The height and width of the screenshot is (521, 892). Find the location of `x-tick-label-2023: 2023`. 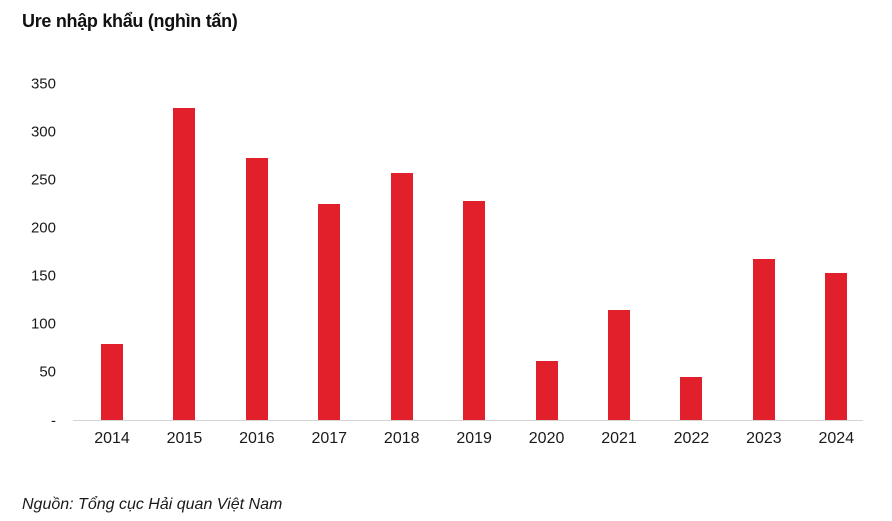

x-tick-label-2023: 2023 is located at coordinates (764, 438).